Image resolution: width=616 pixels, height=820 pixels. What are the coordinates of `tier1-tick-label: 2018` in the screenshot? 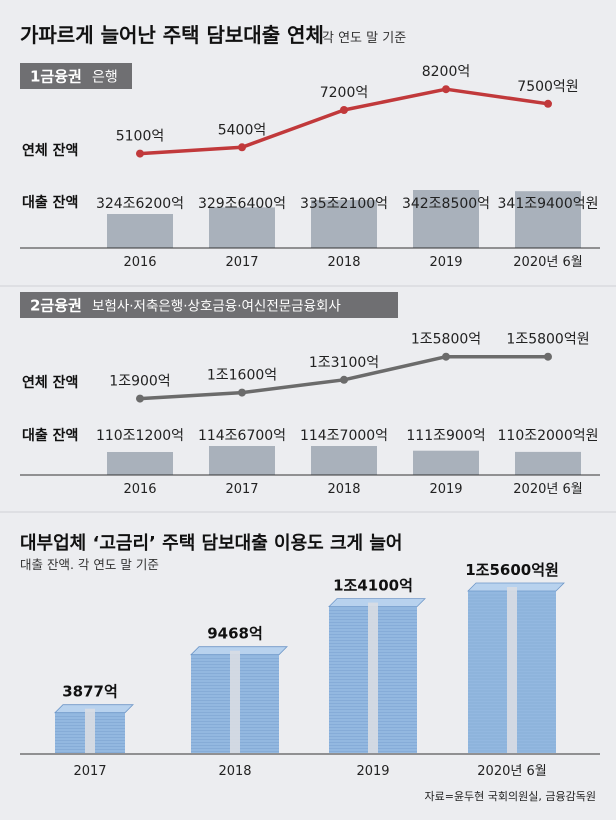 It's located at (343, 262).